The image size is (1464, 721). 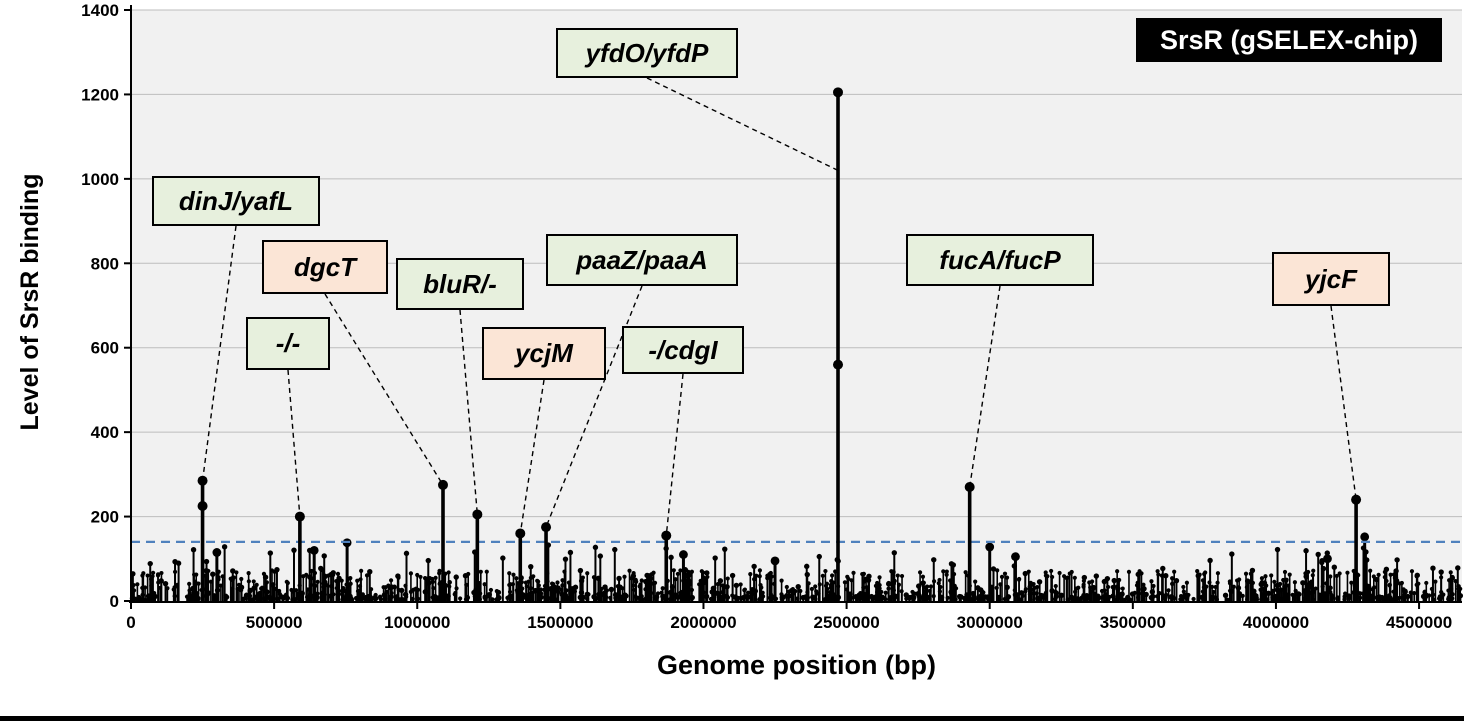 I want to click on svg-text: 600, so click(x=105, y=348).